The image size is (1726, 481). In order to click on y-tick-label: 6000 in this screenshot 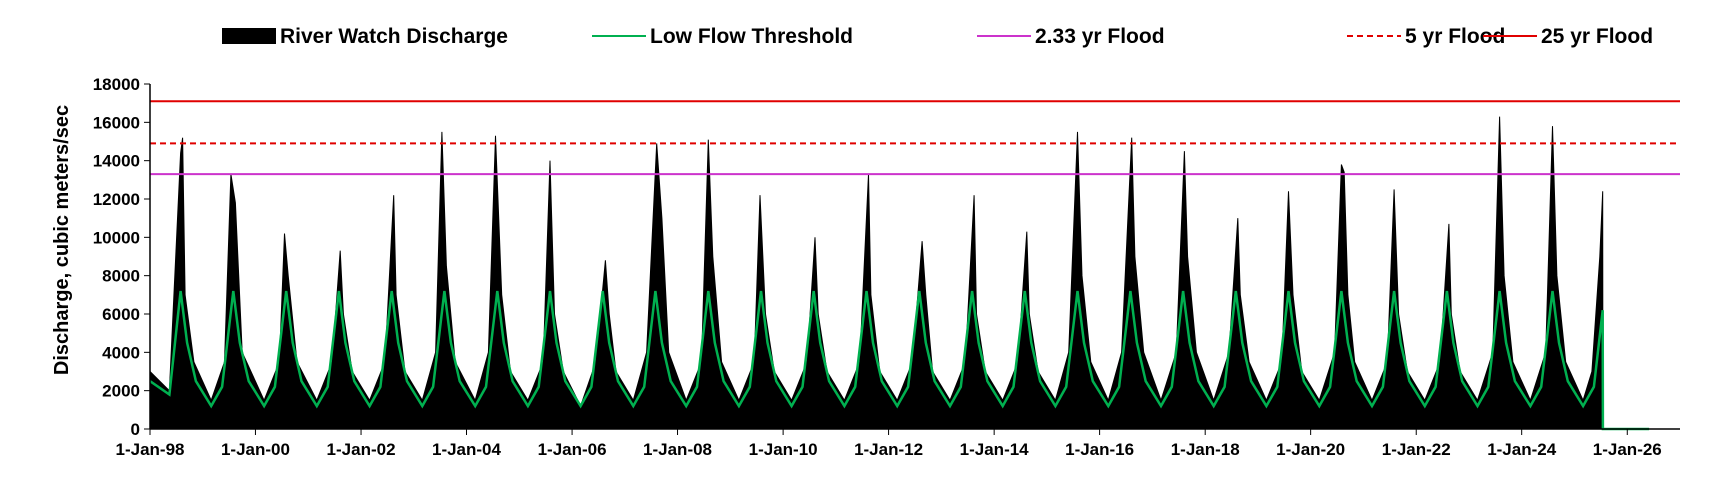, I will do `click(121, 314)`.